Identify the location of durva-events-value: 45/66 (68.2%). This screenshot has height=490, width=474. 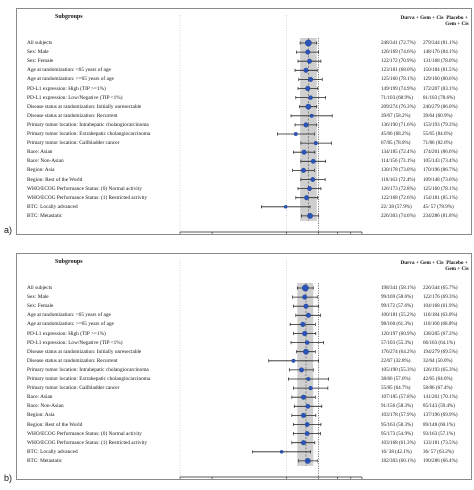
(396, 134).